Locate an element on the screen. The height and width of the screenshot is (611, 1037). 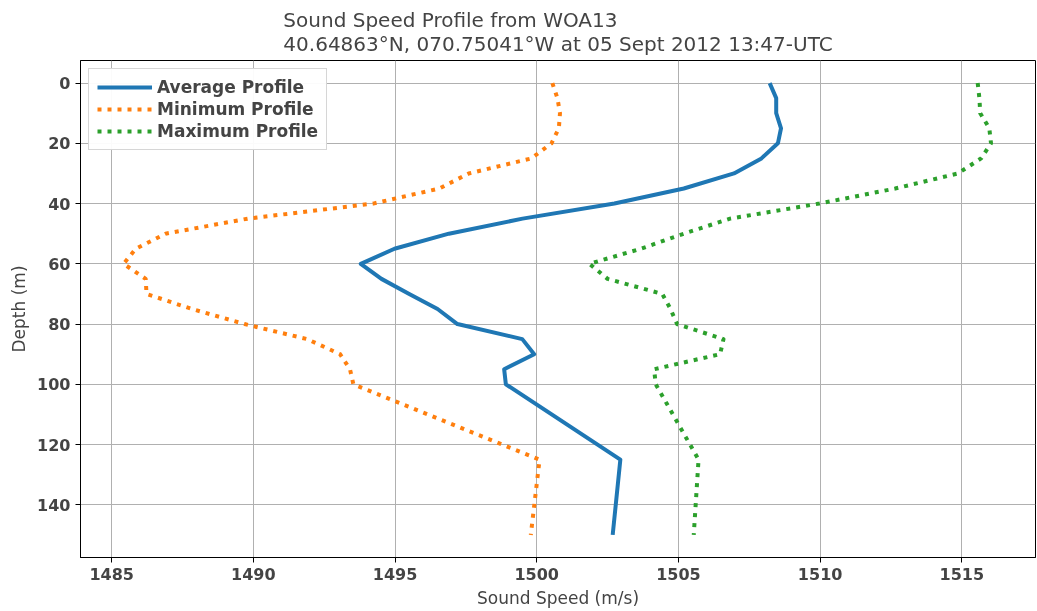
x-tick-label: 1515 is located at coordinates (962, 574).